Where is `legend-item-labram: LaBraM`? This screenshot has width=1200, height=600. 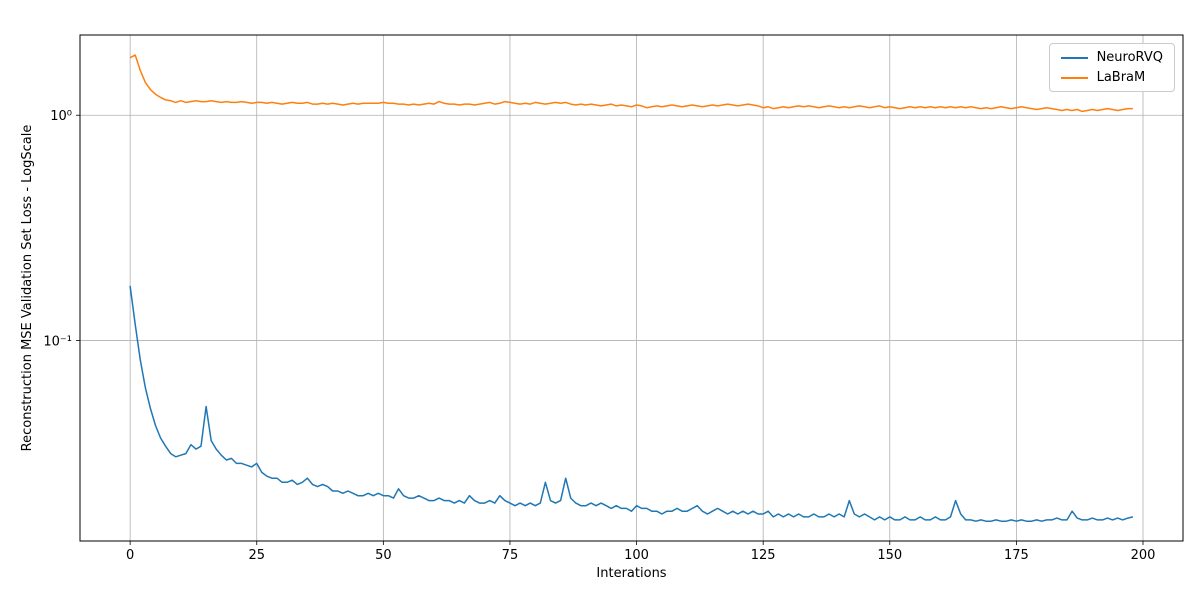 legend-item-labram: LaBraM is located at coordinates (1111, 77).